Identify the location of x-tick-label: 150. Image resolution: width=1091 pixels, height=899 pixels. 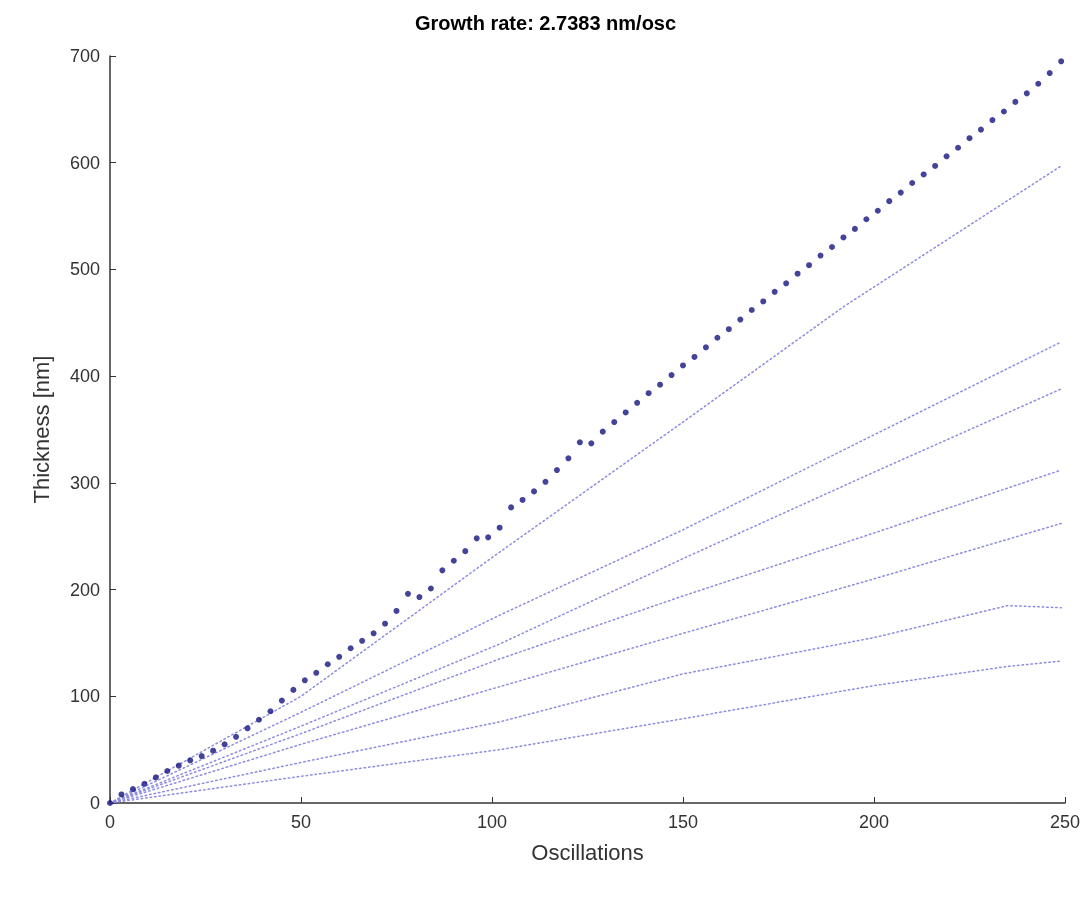
(683, 822).